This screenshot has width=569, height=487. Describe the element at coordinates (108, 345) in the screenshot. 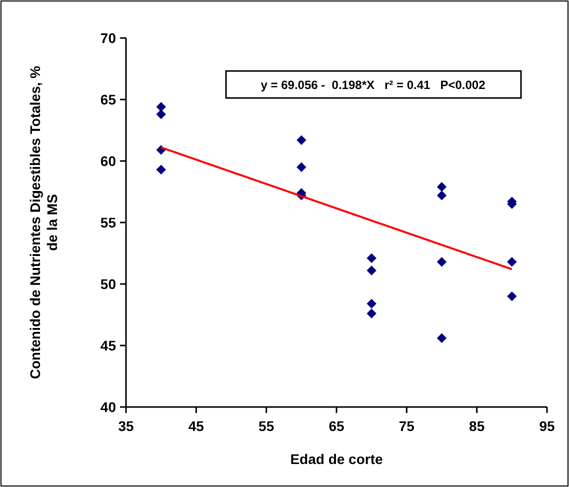

I see `y-tick-label: 45` at that location.